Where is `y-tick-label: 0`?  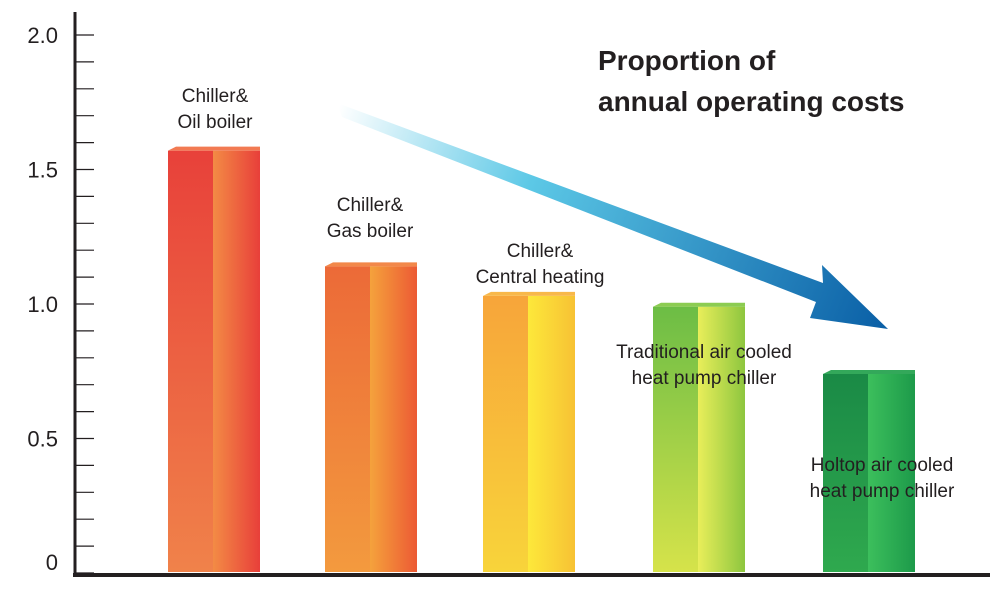 y-tick-label: 0 is located at coordinates (52, 562).